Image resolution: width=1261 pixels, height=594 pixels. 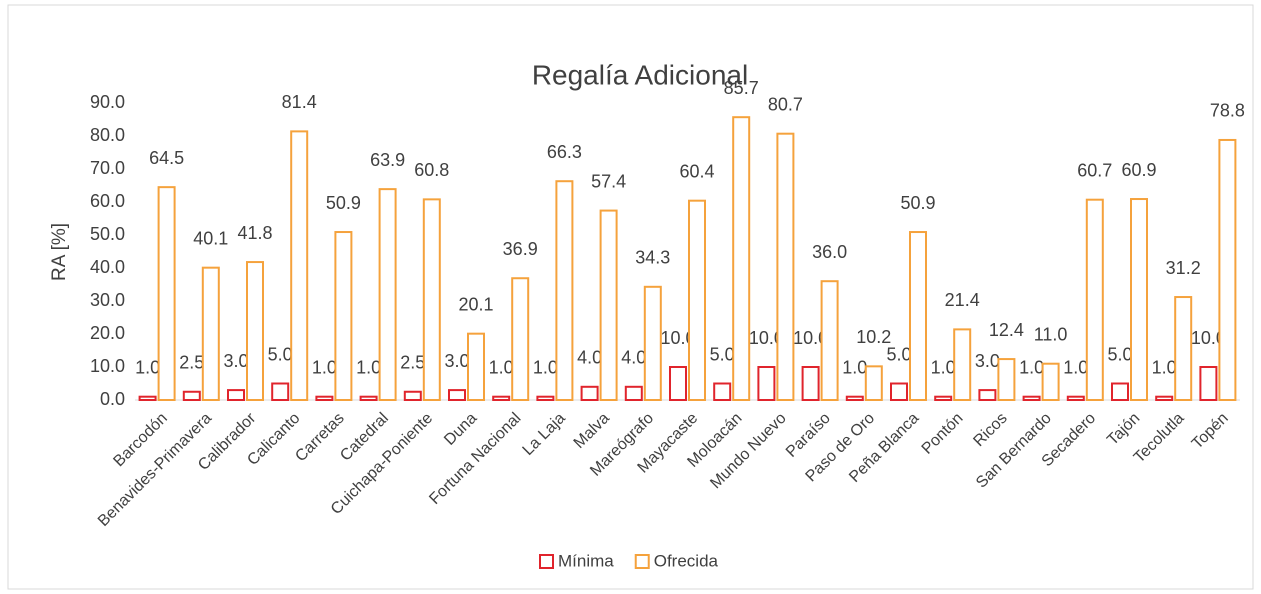 What do you see at coordinates (387, 160) in the screenshot?
I see `data-label: 63.9` at bounding box center [387, 160].